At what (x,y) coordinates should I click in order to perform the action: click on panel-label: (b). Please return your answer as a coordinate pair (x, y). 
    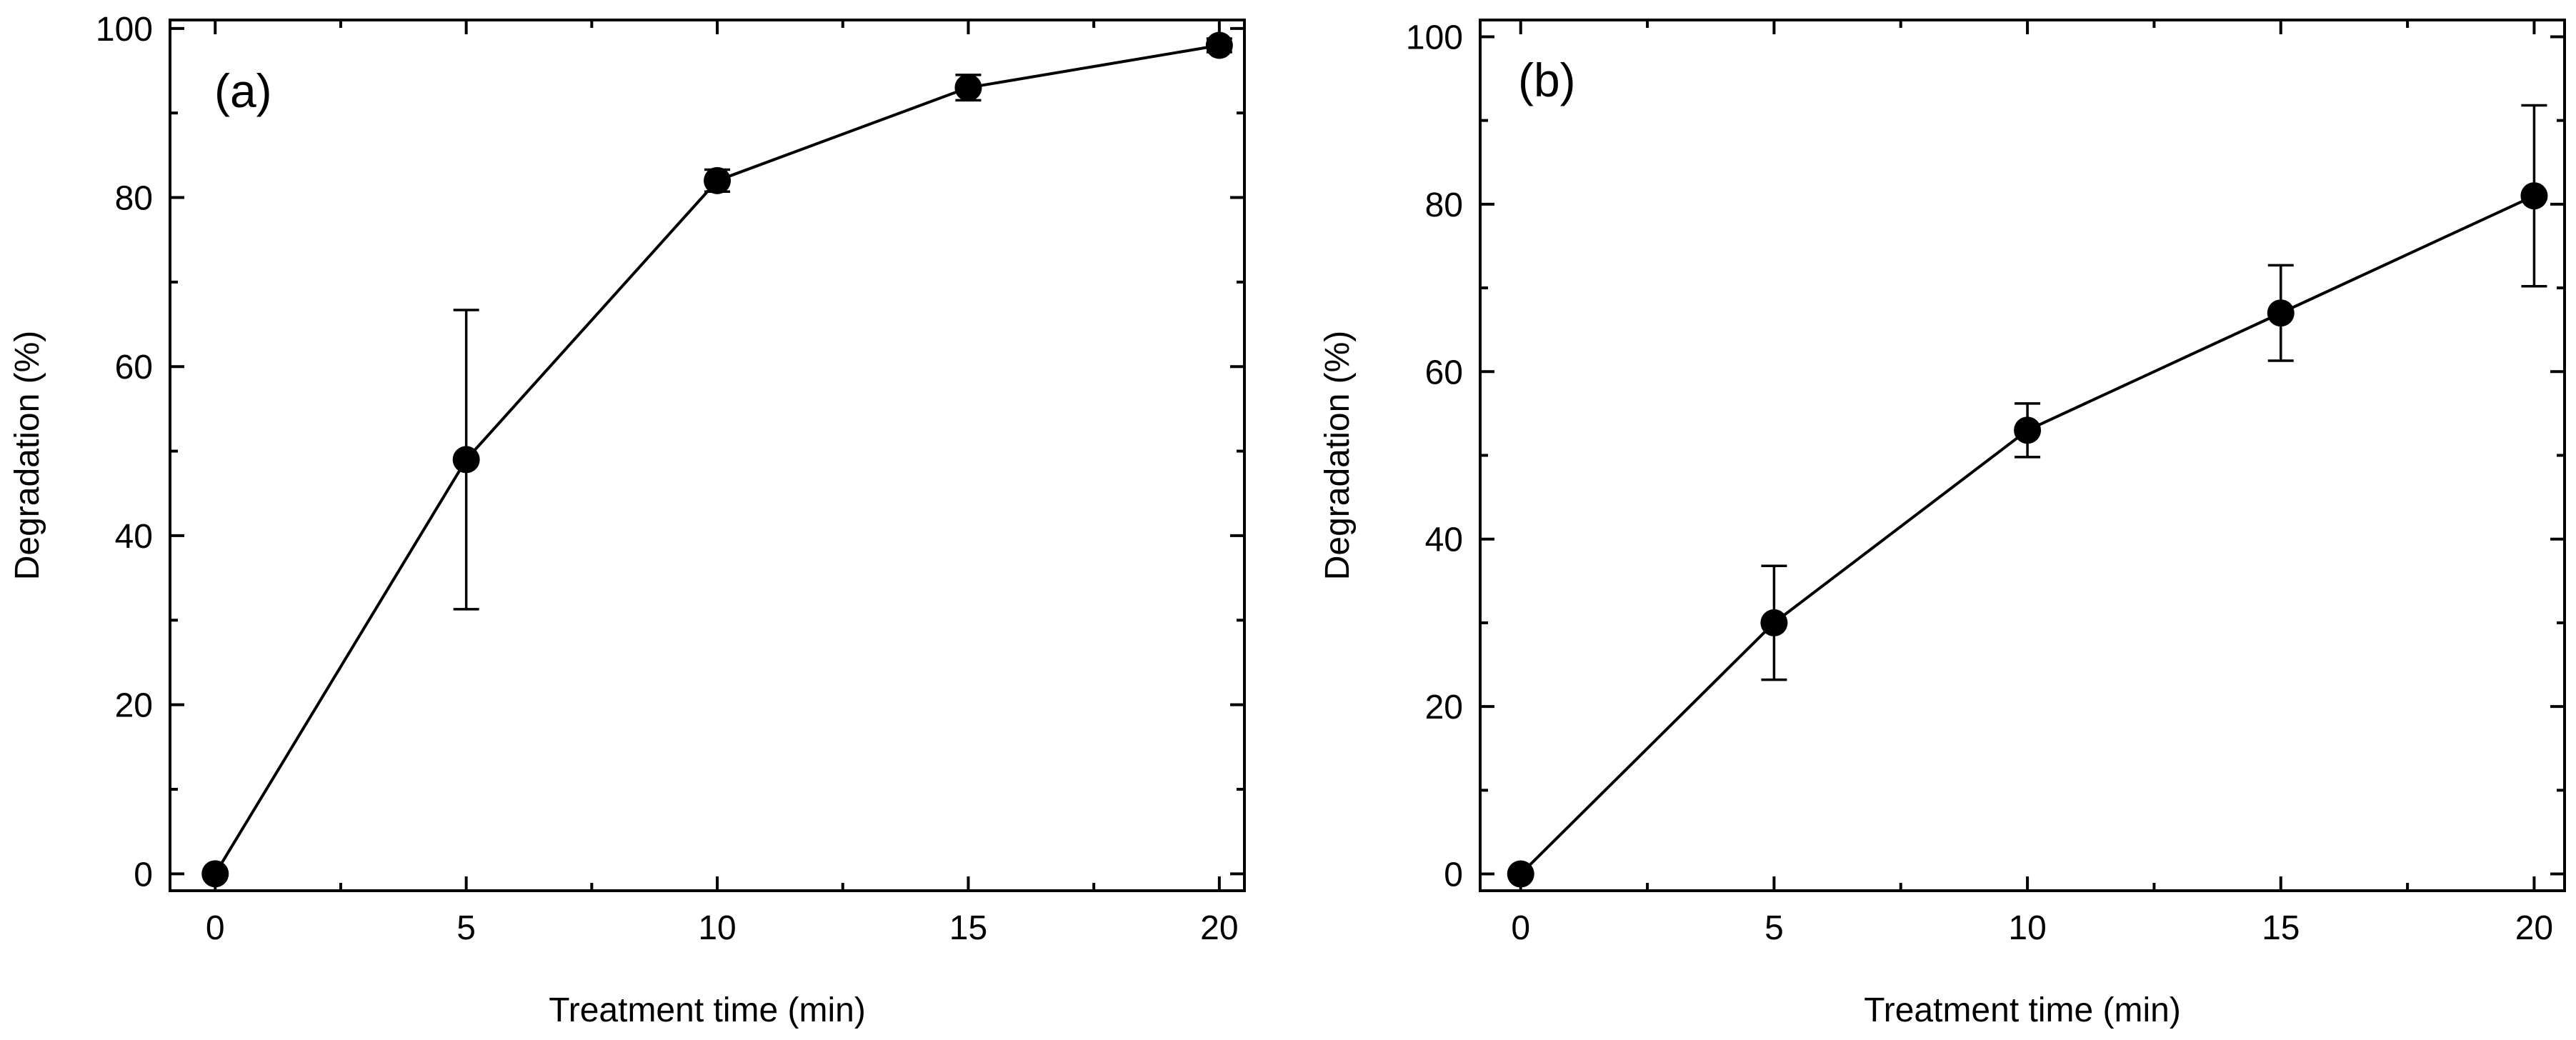
    Looking at the image, I should click on (1547, 80).